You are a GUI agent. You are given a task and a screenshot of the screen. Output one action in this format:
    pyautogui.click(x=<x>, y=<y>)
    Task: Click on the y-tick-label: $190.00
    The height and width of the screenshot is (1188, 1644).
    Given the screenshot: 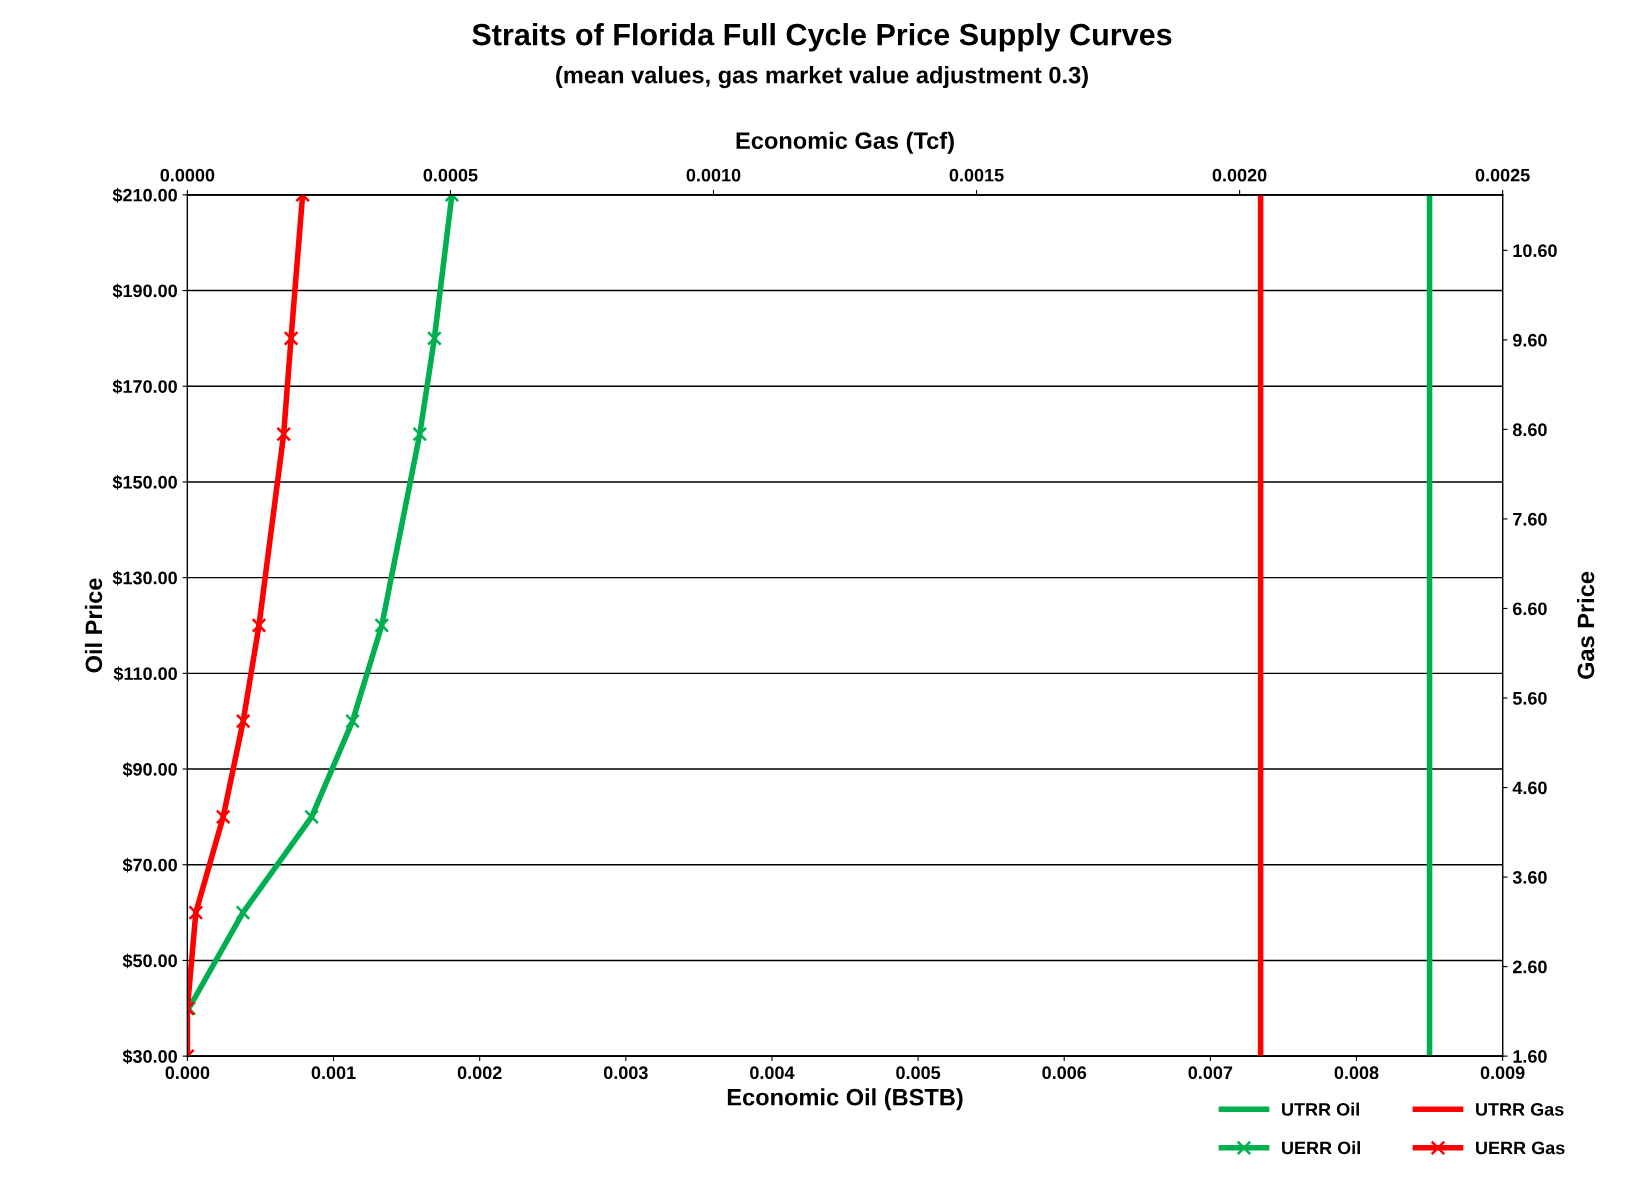 What is the action you would take?
    pyautogui.click(x=144, y=291)
    